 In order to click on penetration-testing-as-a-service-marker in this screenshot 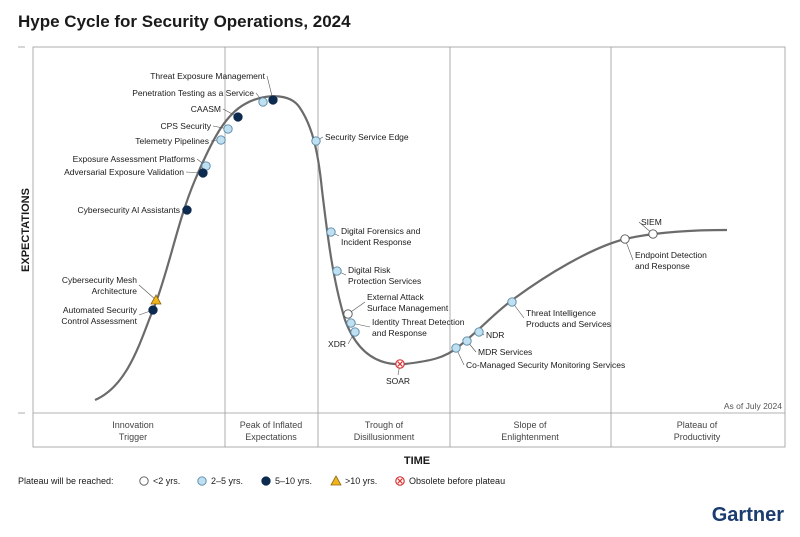, I will do `click(263, 102)`.